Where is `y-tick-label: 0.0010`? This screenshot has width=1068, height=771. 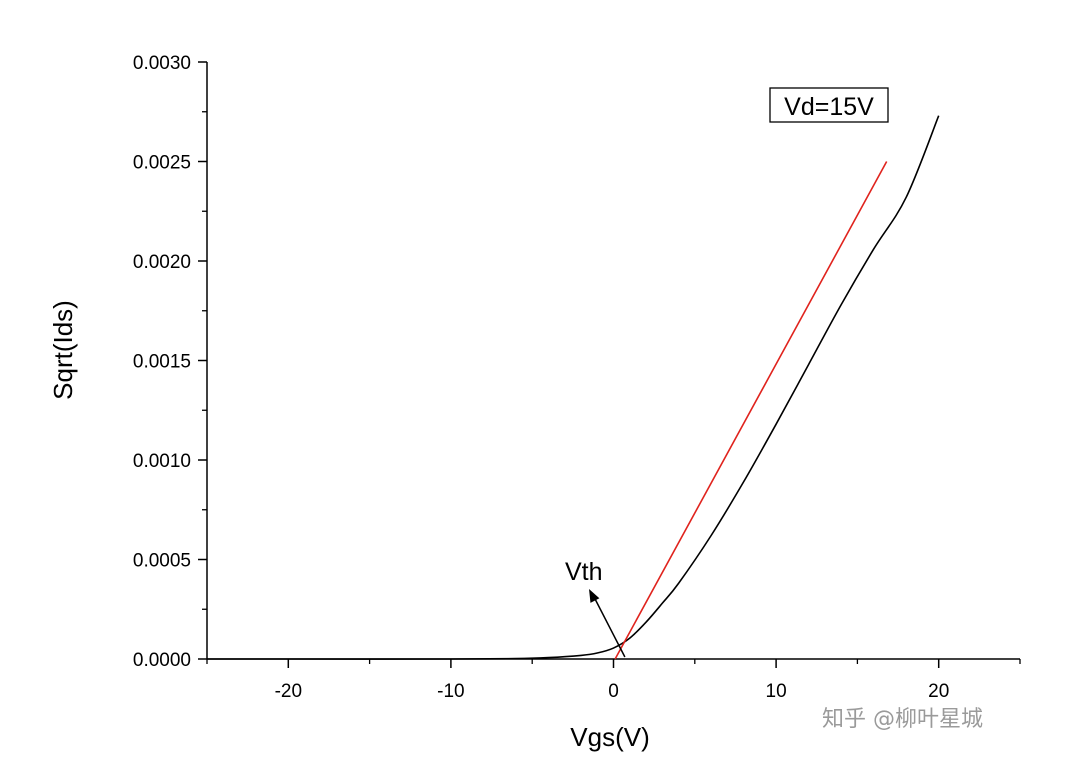
y-tick-label: 0.0010 is located at coordinates (162, 461).